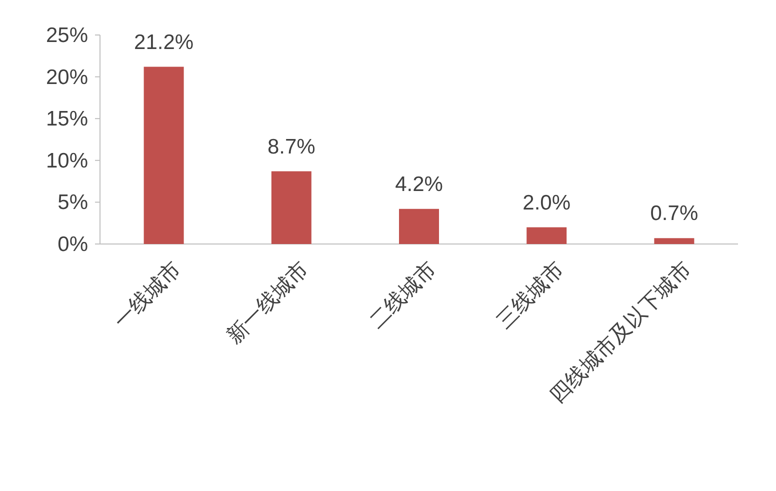  Describe the element at coordinates (546, 202) in the screenshot. I see `data-label: 2.0%` at that location.